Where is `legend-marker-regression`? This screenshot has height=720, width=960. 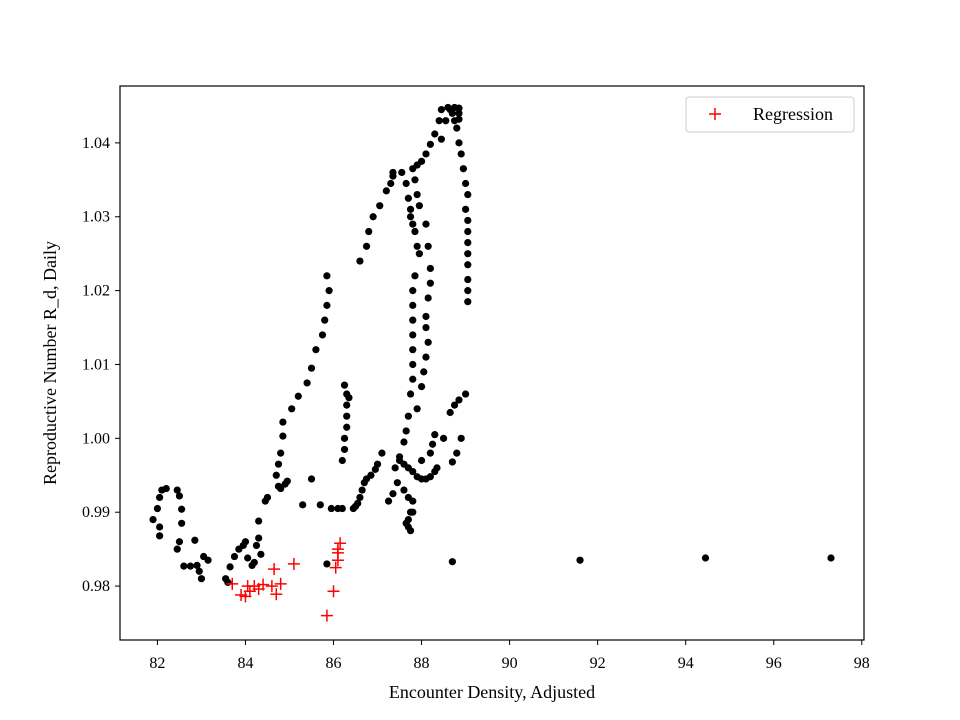 legend-marker-regression is located at coordinates (715, 114).